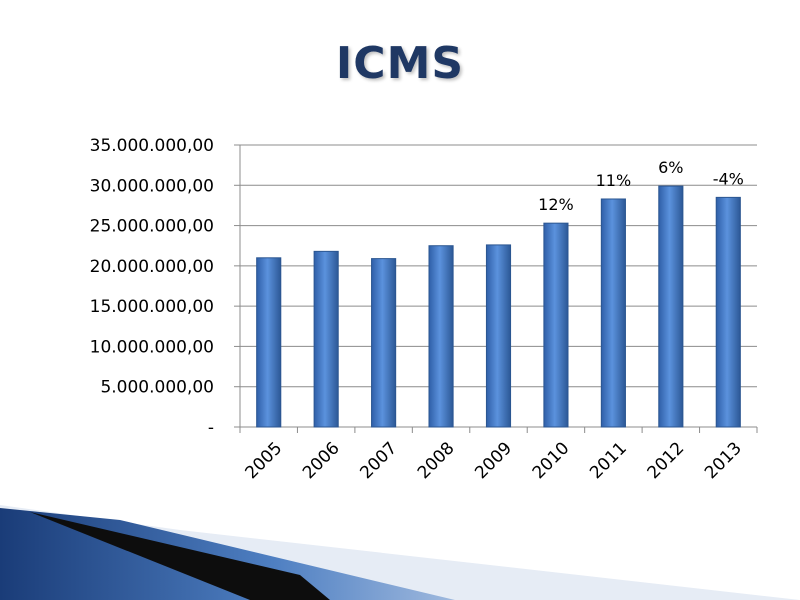  Describe the element at coordinates (666, 460) in the screenshot. I see `x-tick-label-2012: 2012` at that location.